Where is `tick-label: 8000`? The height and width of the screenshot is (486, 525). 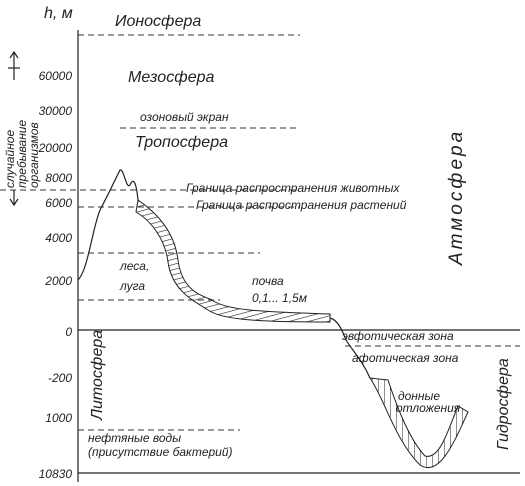 tick-label: 8000 is located at coordinates (58, 178).